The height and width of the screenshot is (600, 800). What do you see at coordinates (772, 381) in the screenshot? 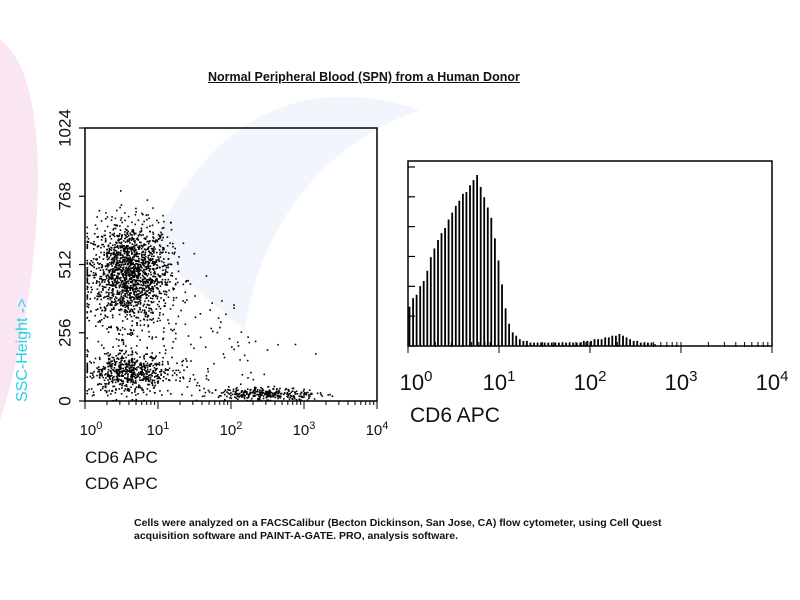
I see `histogram-x-tick-label: 104` at bounding box center [772, 381].